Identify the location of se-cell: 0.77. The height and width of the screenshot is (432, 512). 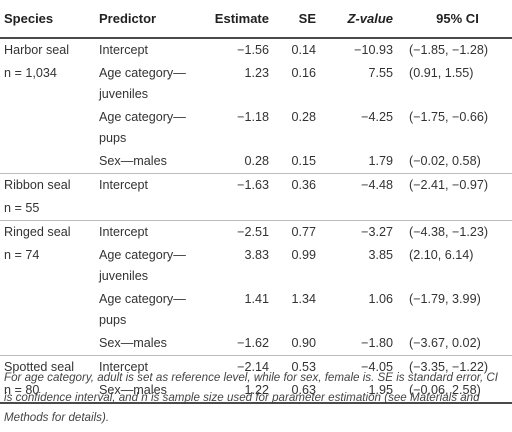
(303, 232).